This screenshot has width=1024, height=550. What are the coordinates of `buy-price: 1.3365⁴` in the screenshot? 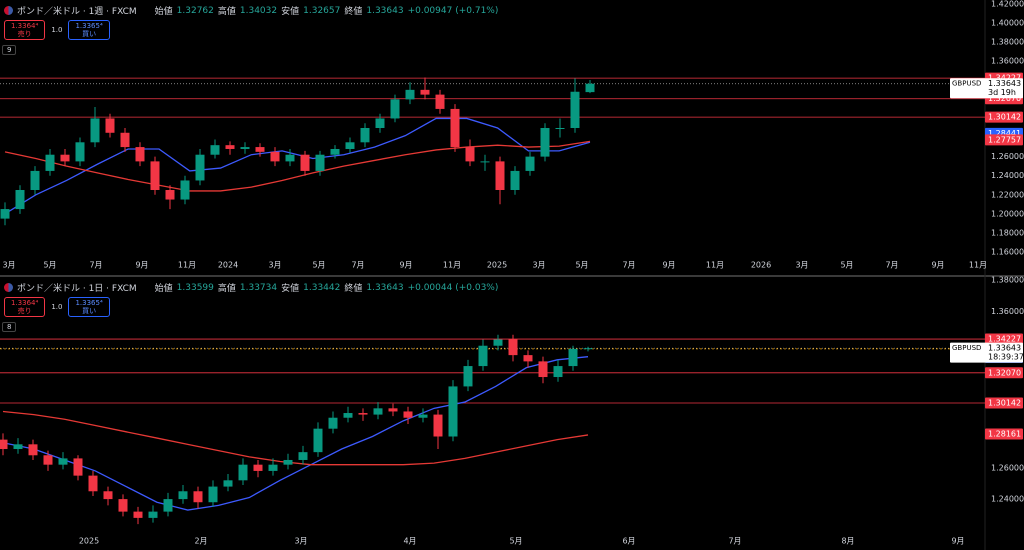 It's located at (89, 303).